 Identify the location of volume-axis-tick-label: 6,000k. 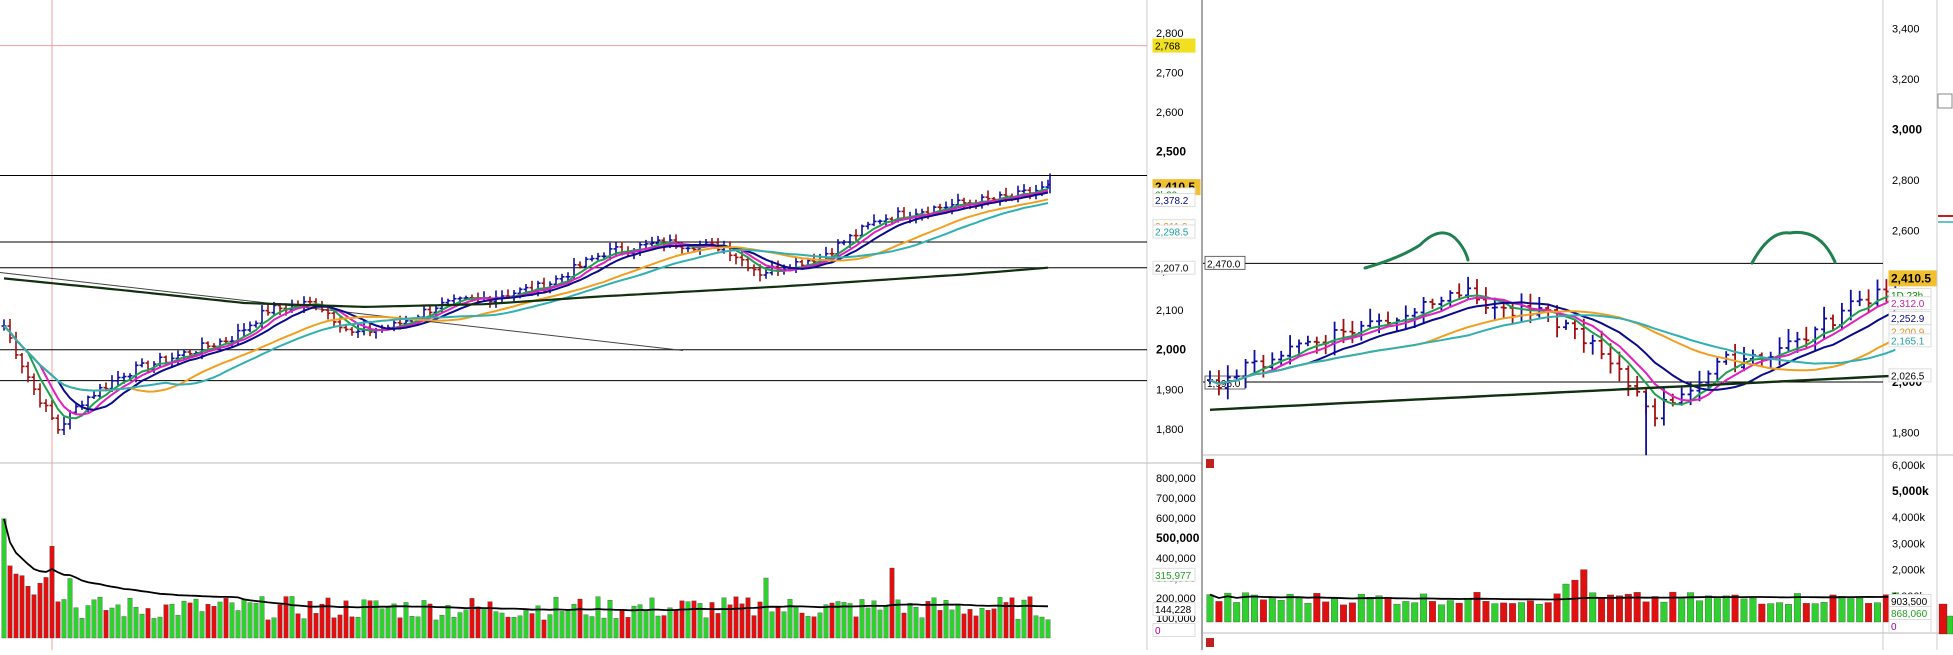
(1909, 466).